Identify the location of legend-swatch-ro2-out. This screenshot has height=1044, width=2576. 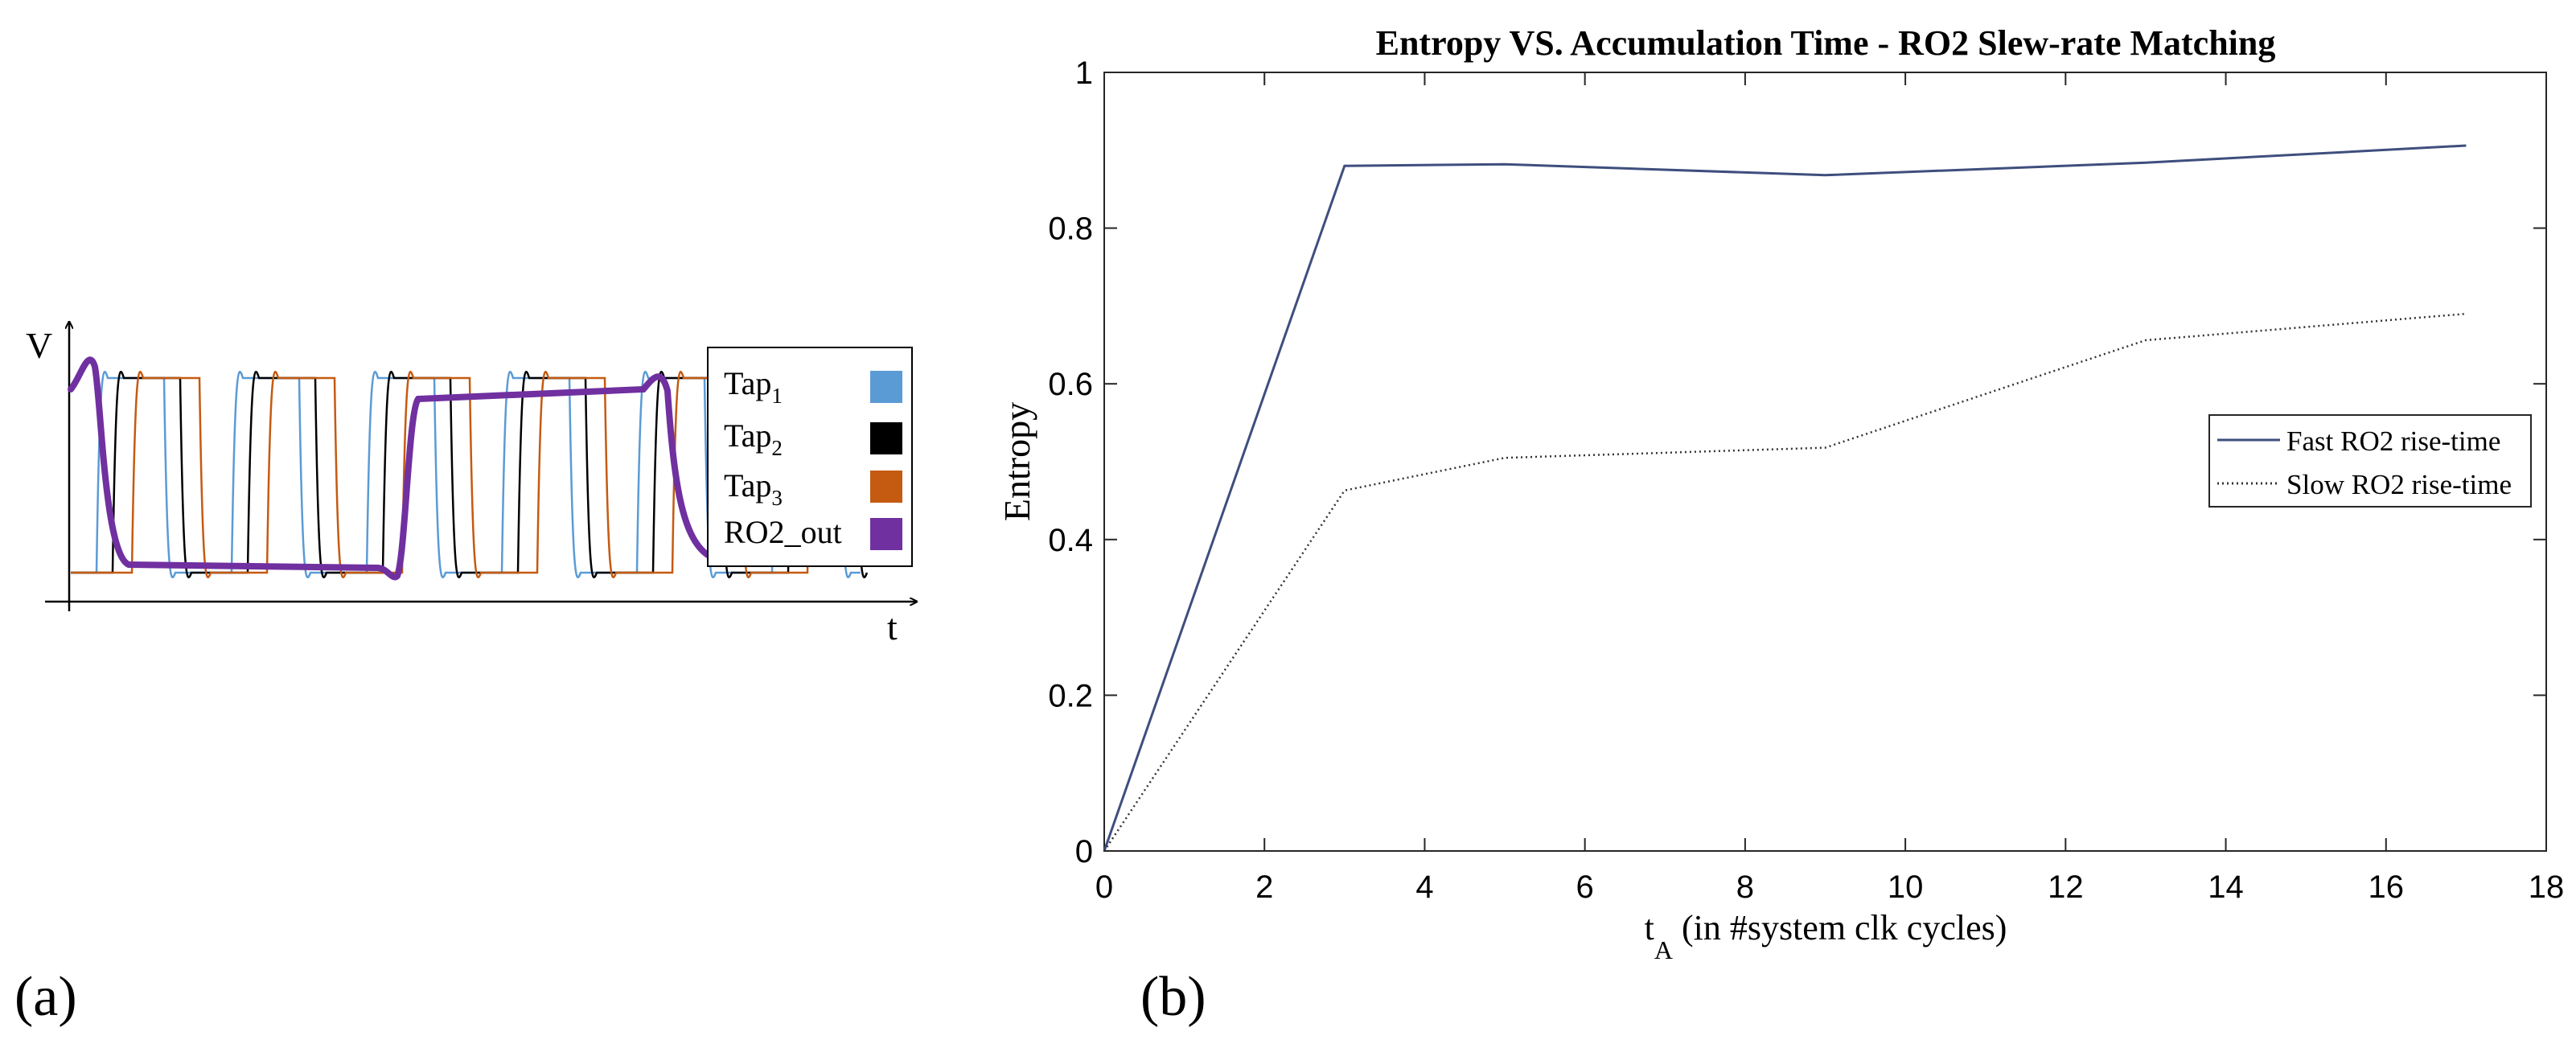
(886, 534).